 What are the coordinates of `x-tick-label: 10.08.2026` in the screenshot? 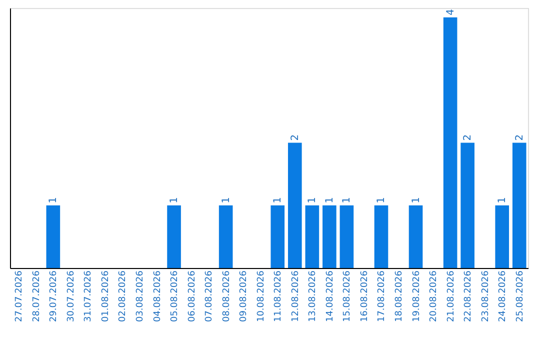 It's located at (261, 296).